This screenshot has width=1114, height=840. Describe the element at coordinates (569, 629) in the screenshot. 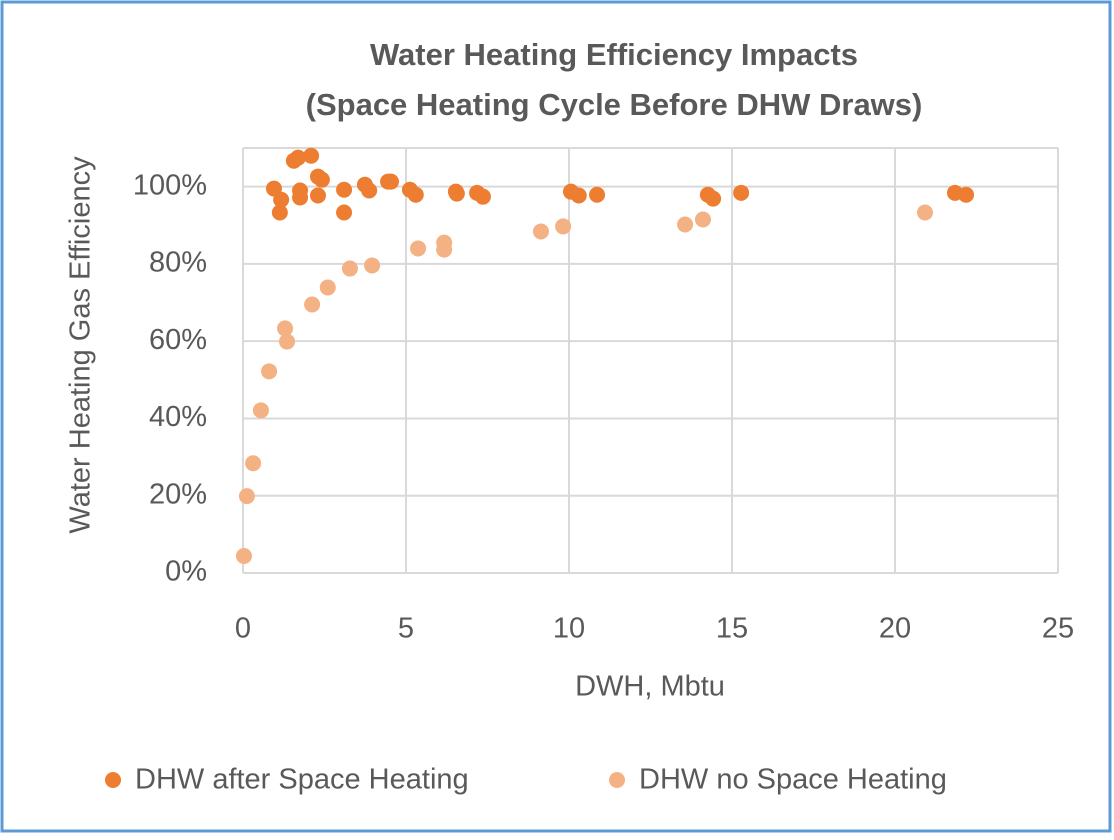

I see `x-tick-label: 10` at that location.